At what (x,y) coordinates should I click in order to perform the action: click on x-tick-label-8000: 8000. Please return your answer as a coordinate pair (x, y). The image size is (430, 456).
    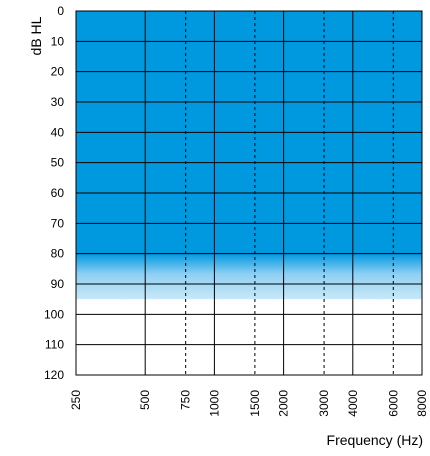
    Looking at the image, I should click on (422, 403).